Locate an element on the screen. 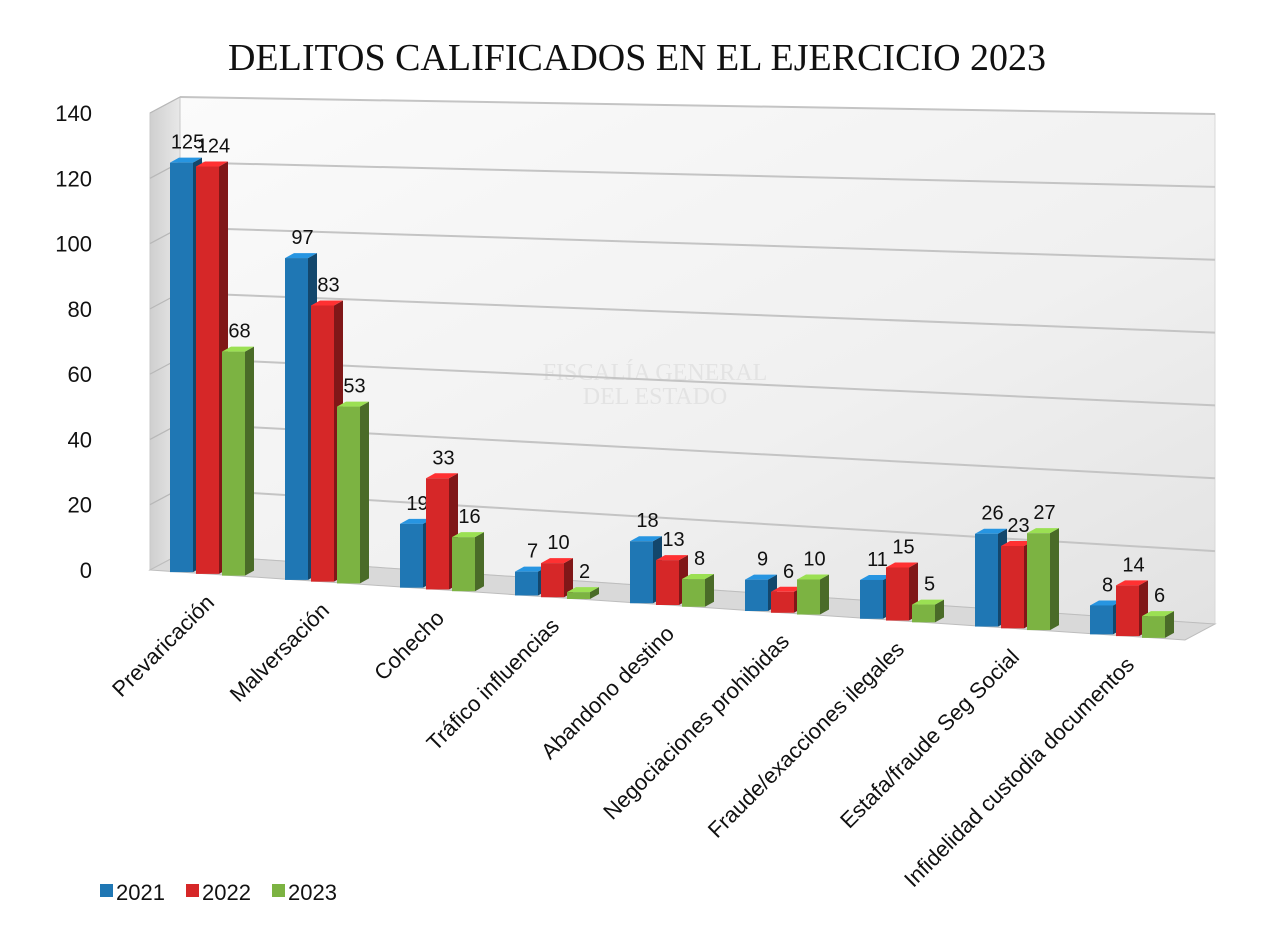 The width and height of the screenshot is (1275, 945). data-label: 97 is located at coordinates (302, 238).